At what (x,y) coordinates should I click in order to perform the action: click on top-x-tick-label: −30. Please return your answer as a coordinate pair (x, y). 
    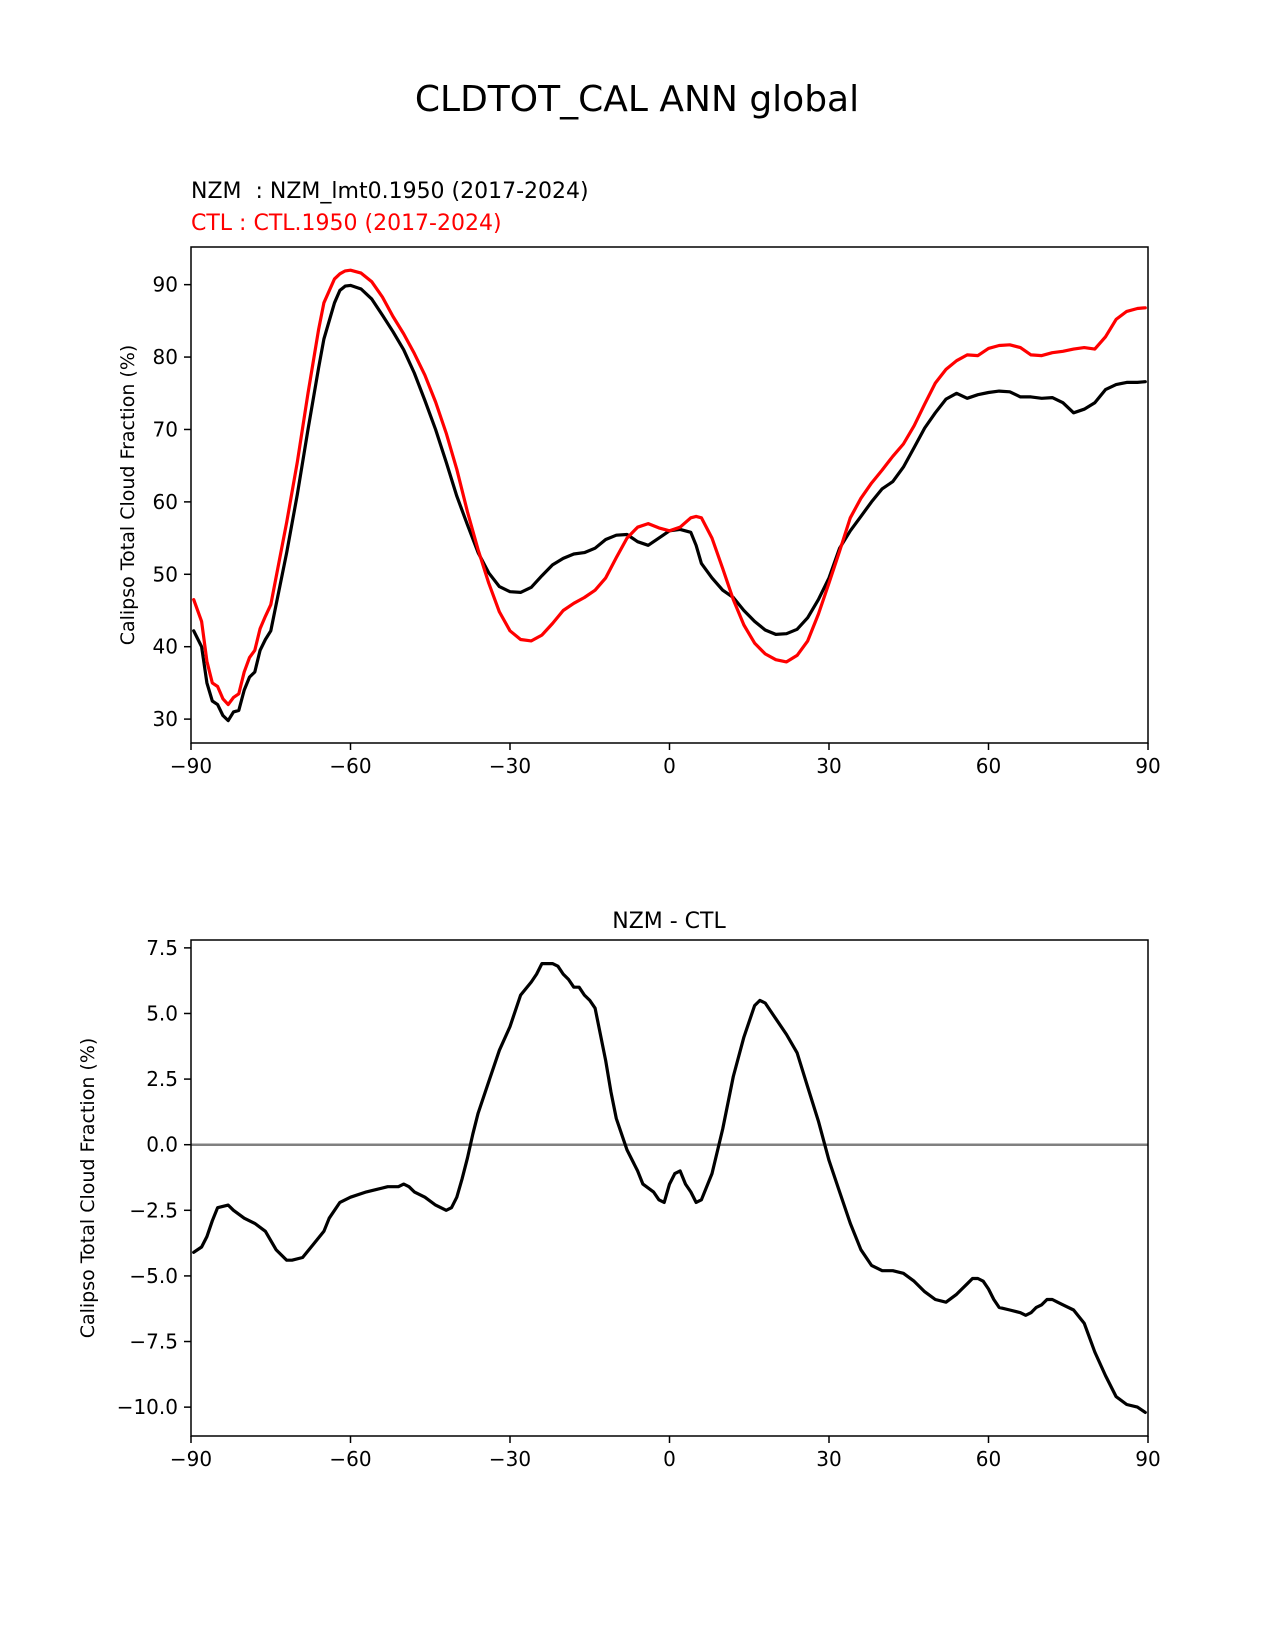
    Looking at the image, I should click on (510, 766).